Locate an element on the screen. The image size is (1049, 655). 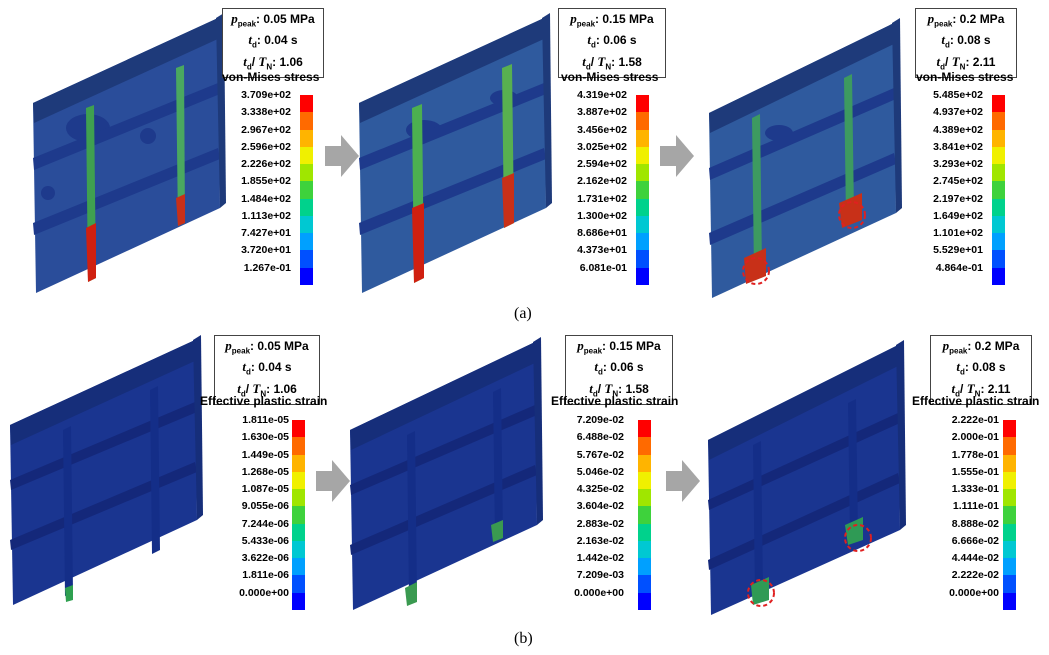
colorbar-tick-label: 1.268e-05 is located at coordinates (265, 471).